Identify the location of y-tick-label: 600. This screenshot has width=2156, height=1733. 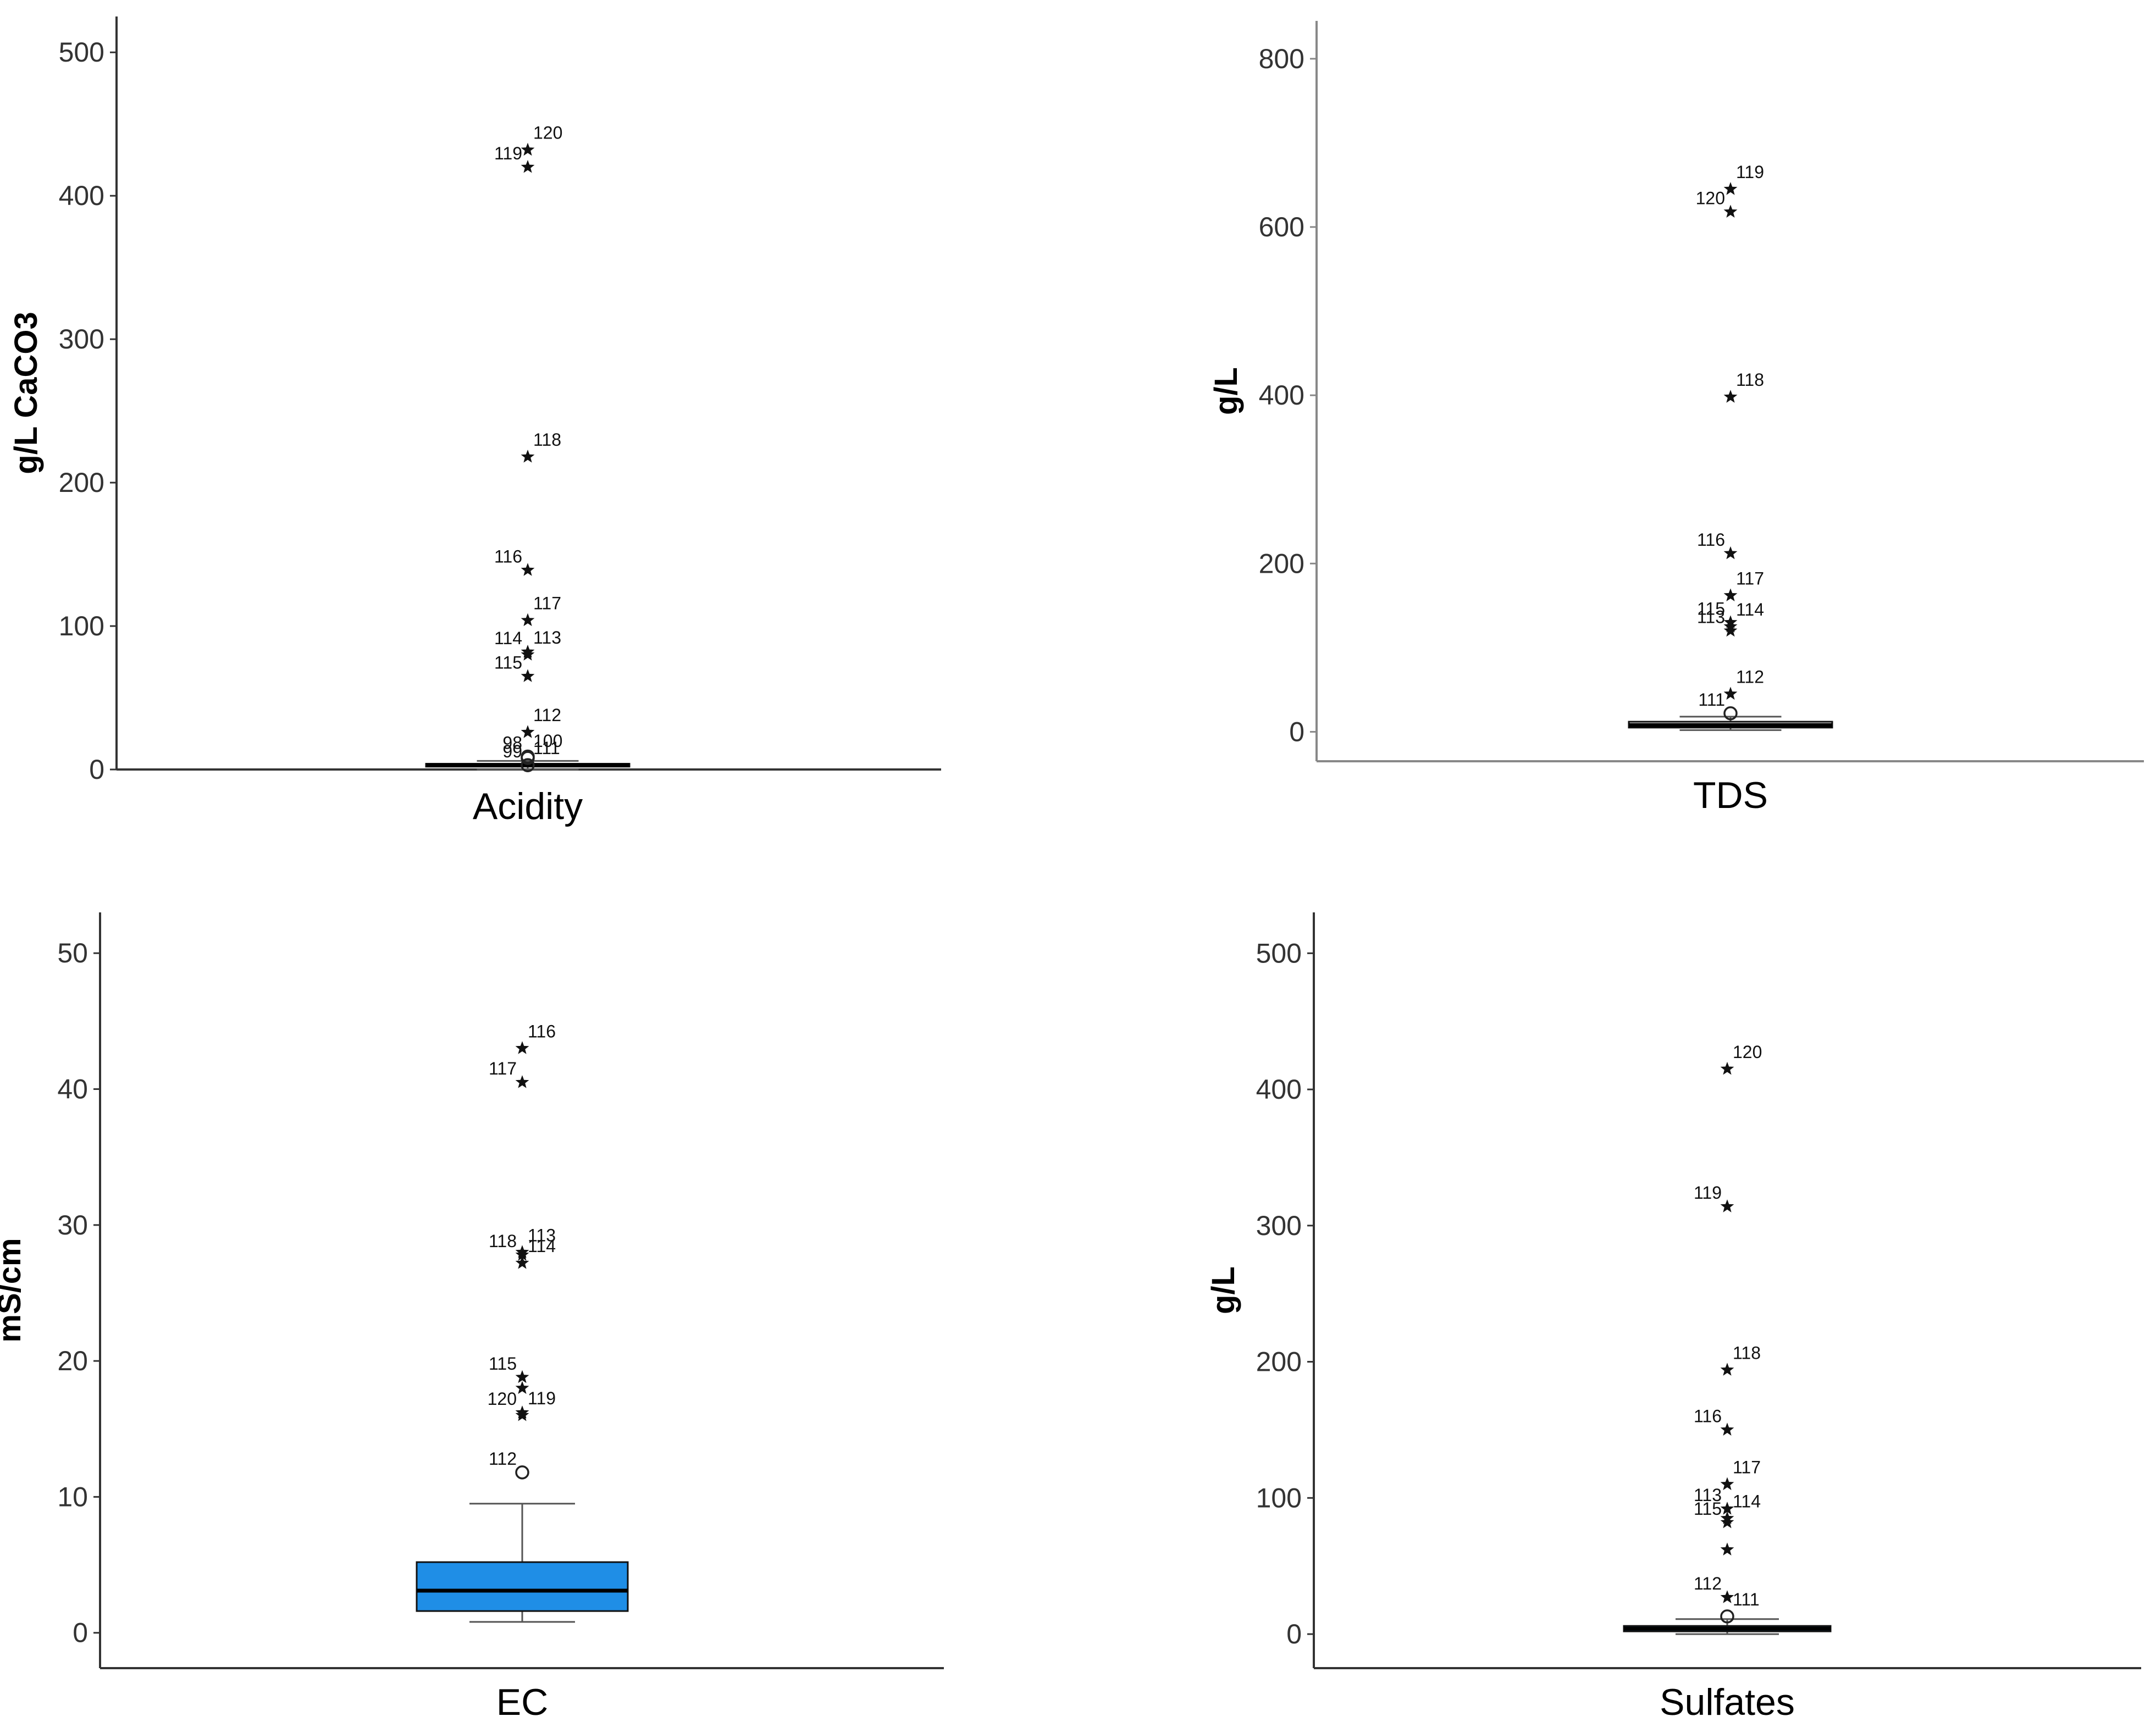
(1281, 227).